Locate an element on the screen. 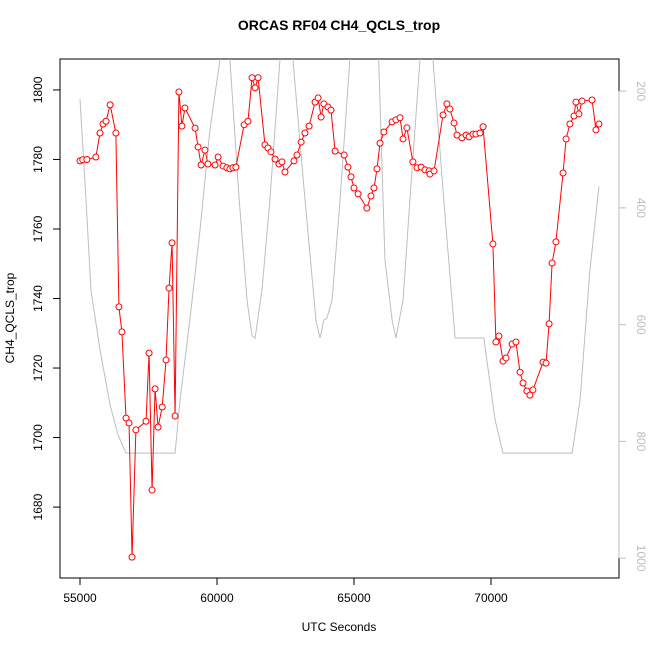 The width and height of the screenshot is (650, 655). y2-tick-label: 400 is located at coordinates (641, 208).